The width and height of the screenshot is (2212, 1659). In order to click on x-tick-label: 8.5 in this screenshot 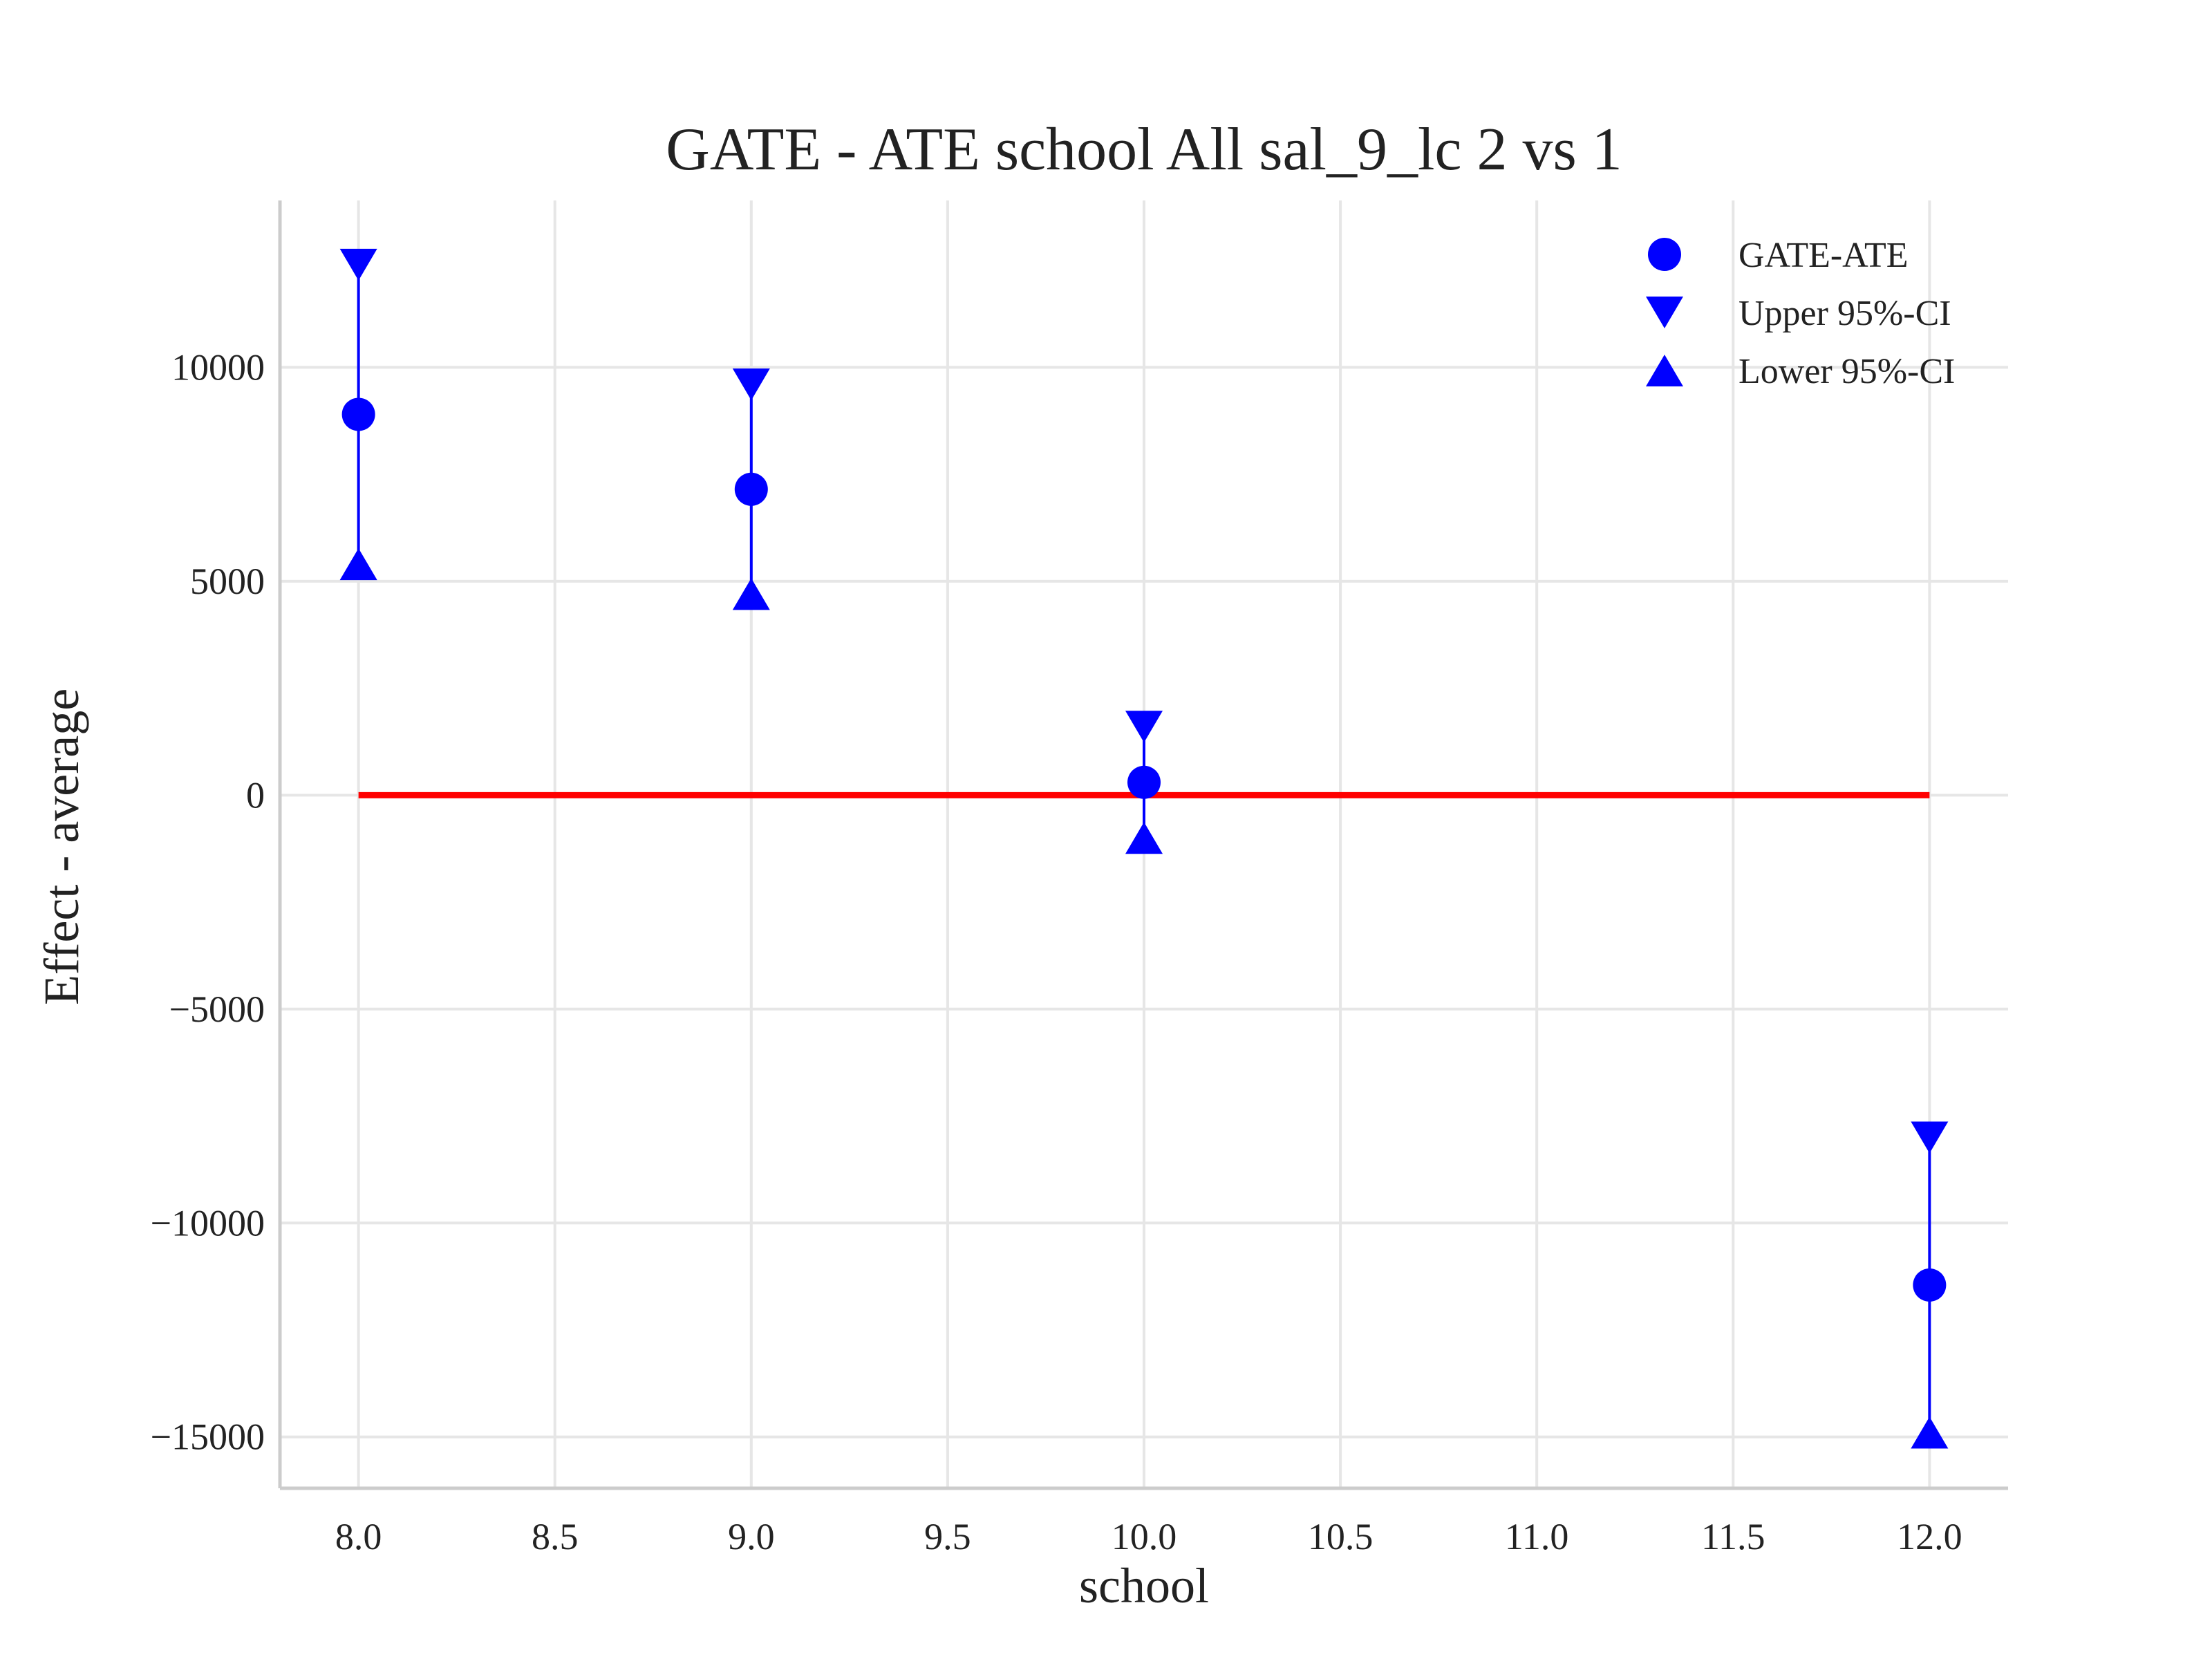, I will do `click(555, 1536)`.